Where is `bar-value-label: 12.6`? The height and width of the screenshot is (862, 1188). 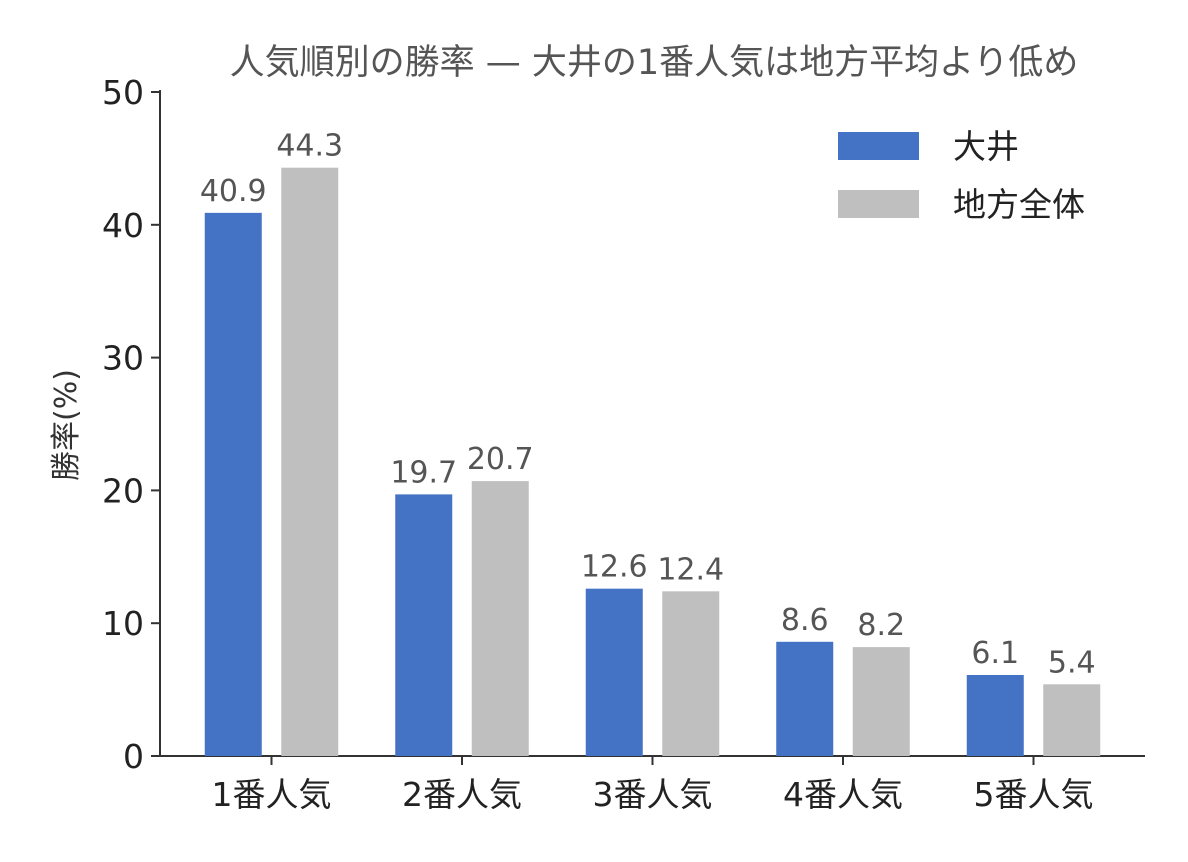 bar-value-label: 12.6 is located at coordinates (614, 567).